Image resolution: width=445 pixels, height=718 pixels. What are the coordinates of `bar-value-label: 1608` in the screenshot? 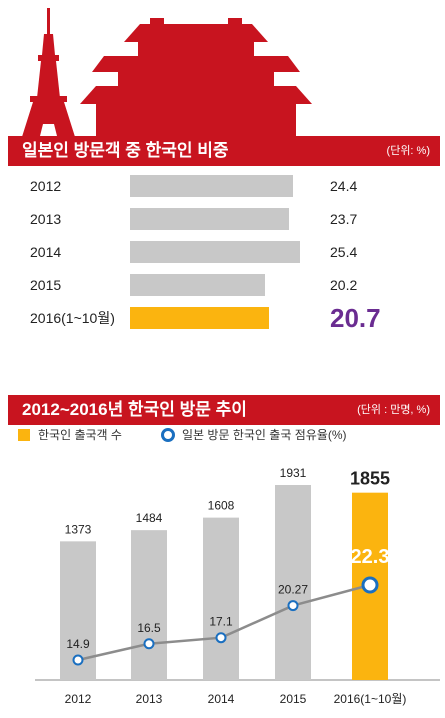 It's located at (221, 506).